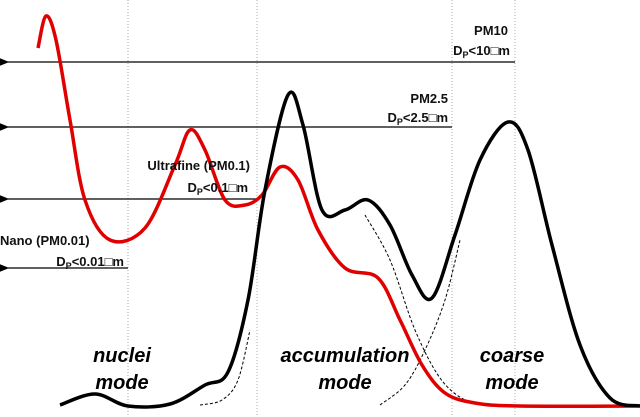 This screenshot has height=417, width=640. What do you see at coordinates (345, 356) in the screenshot?
I see `mode-label: accumulation` at bounding box center [345, 356].